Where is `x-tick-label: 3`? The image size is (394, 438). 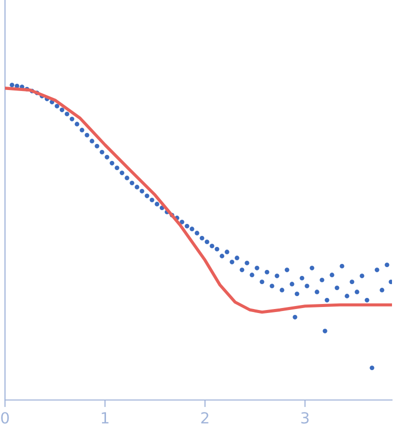
x-tick-label: 3 is located at coordinates (305, 418).